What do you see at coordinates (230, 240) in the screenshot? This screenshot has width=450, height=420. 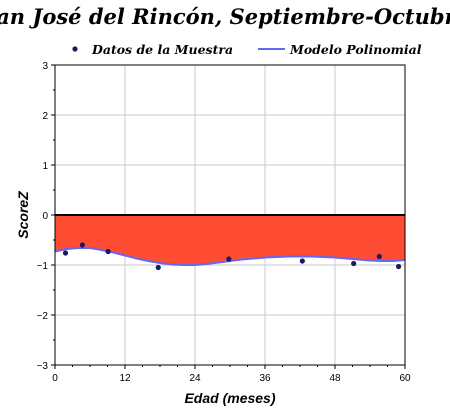 I see `shaded-region` at bounding box center [230, 240].